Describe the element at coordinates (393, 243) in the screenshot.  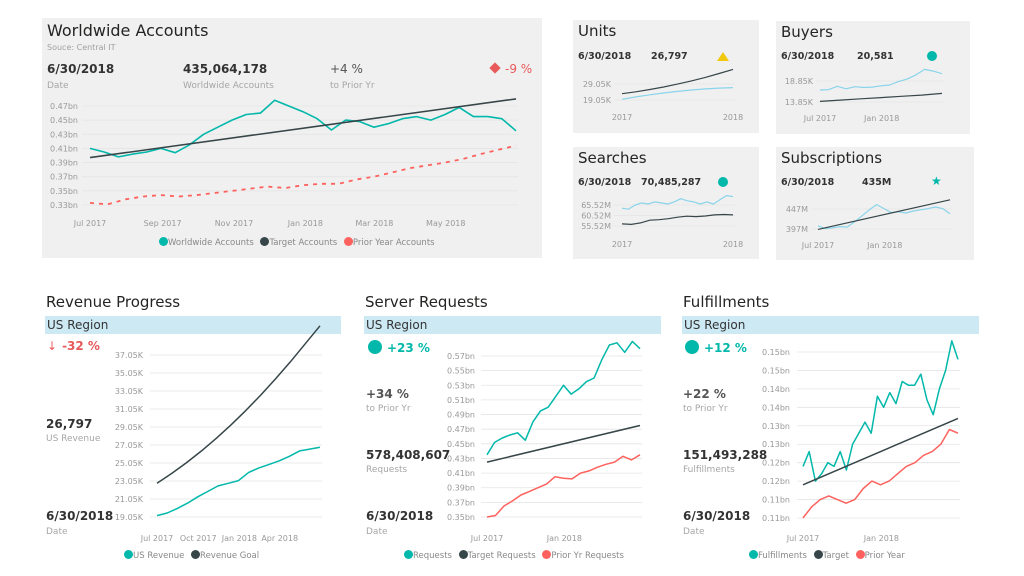
I see `legend-item: Prior Year Accounts` at that location.